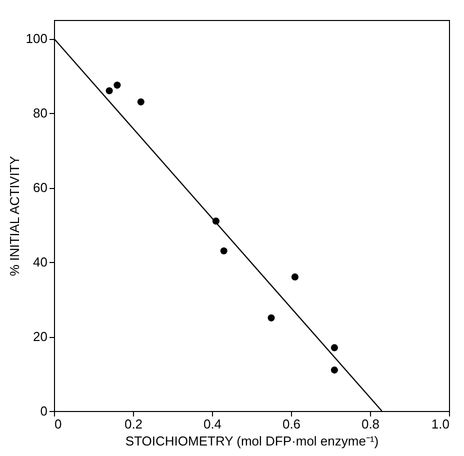  Describe the element at coordinates (40, 113) in the screenshot. I see `y-tick-label: 80` at that location.